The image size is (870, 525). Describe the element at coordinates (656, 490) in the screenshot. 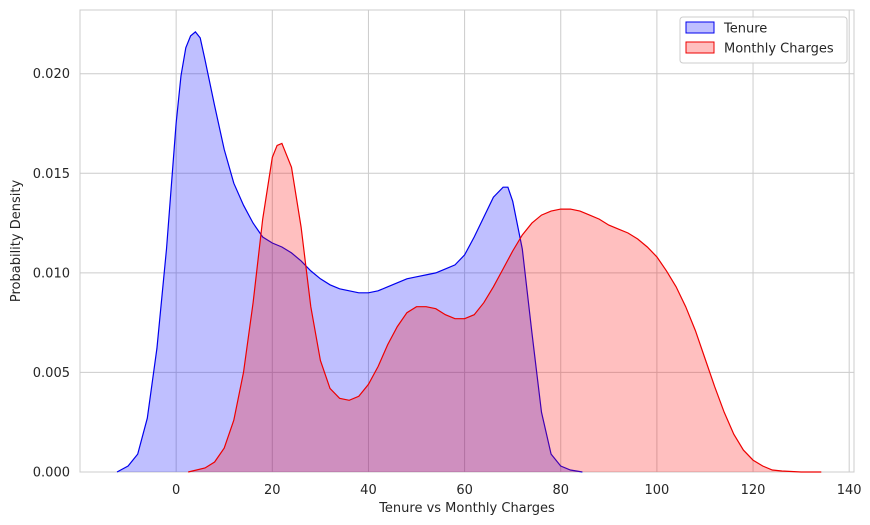

I see `x-tick-label: 100` at that location.